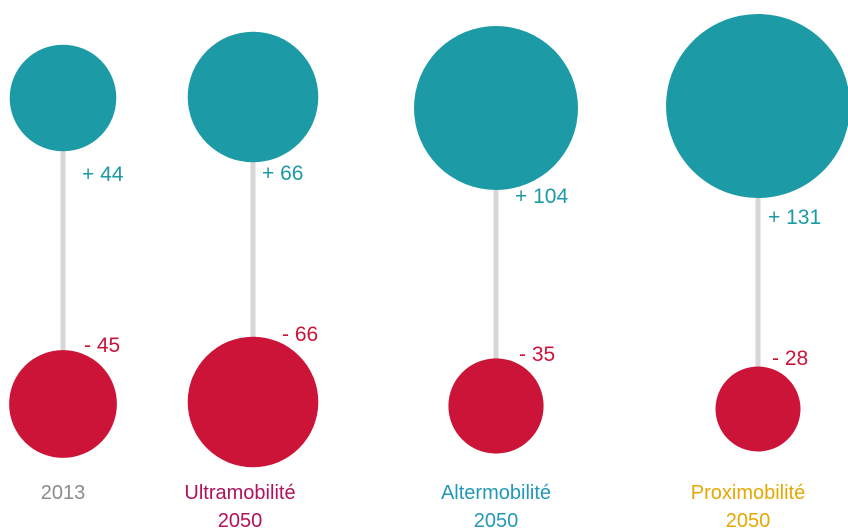 Image resolution: width=848 pixels, height=532 pixels. I want to click on positive-value-label: + 44, so click(103, 174).